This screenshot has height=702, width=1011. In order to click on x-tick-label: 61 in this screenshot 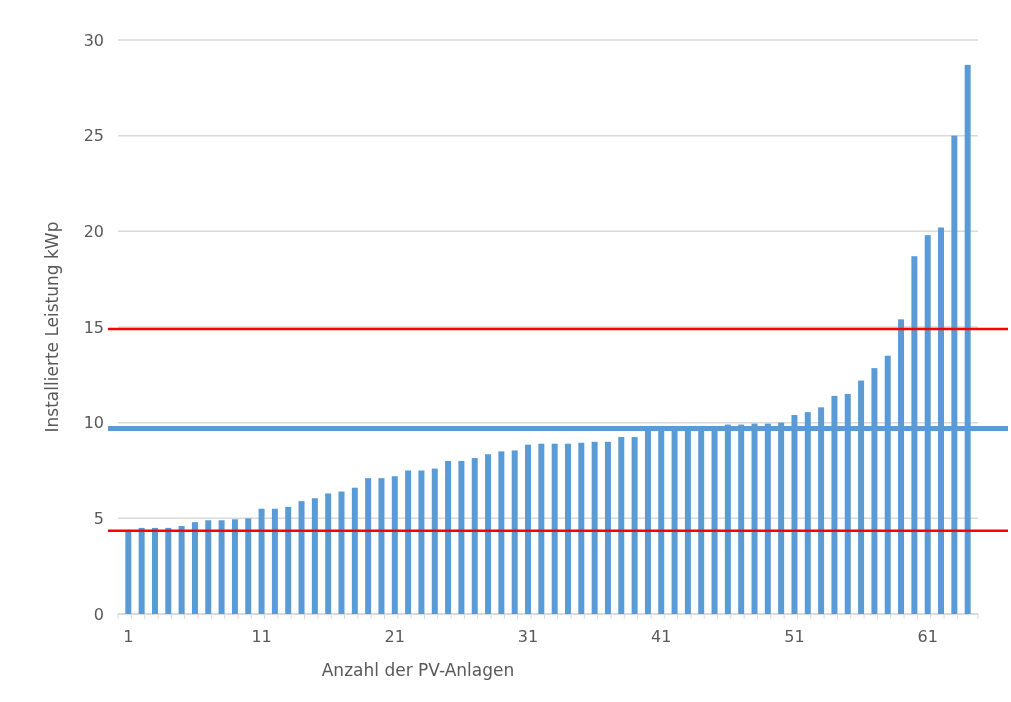, I will do `click(927, 636)`.